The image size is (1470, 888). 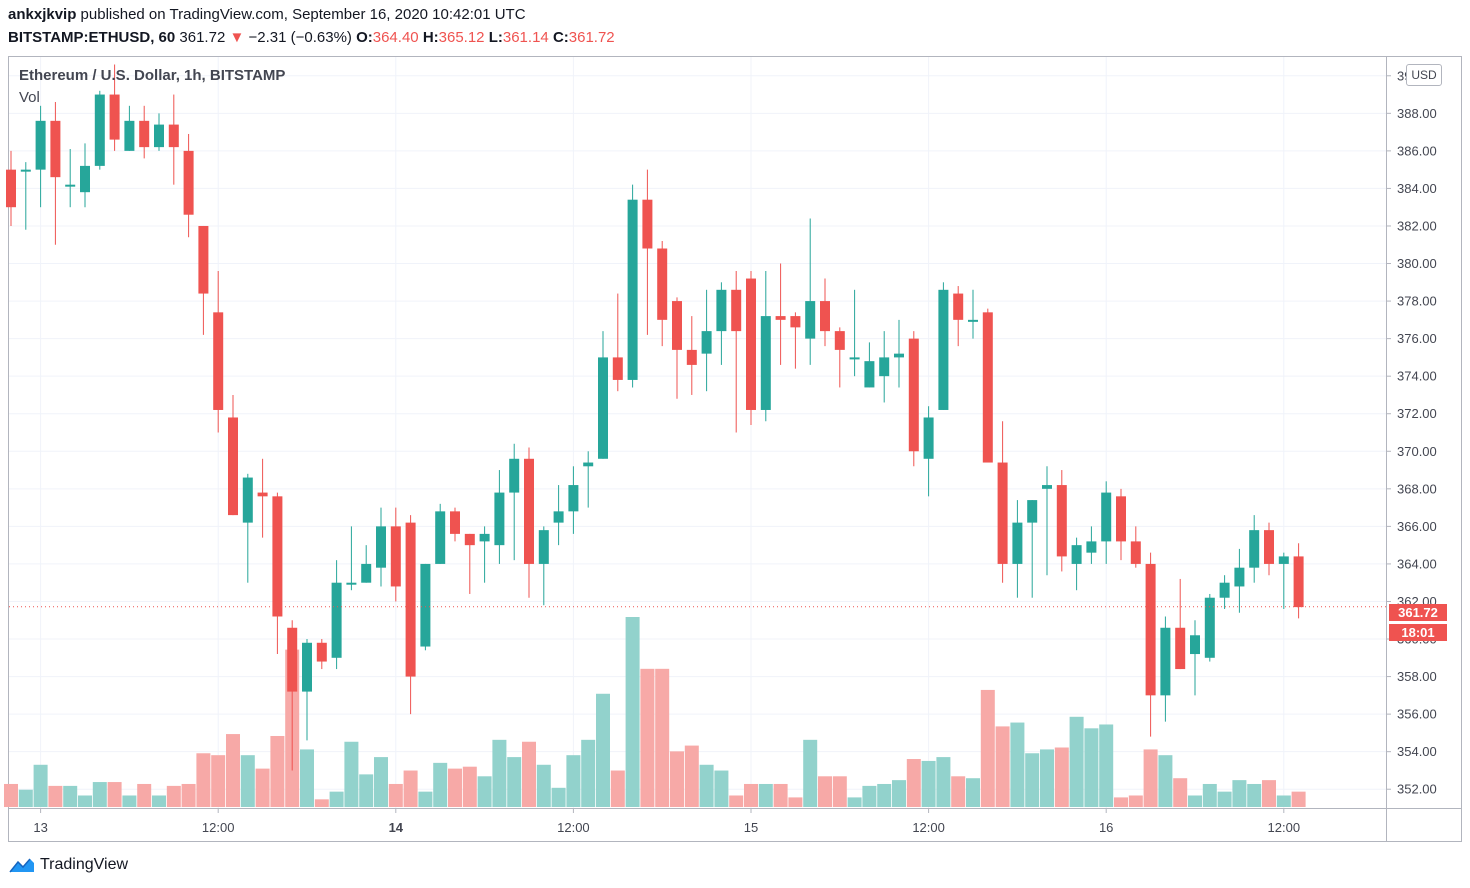 I want to click on price-change: −2.31 (−0.63%), so click(x=300, y=37).